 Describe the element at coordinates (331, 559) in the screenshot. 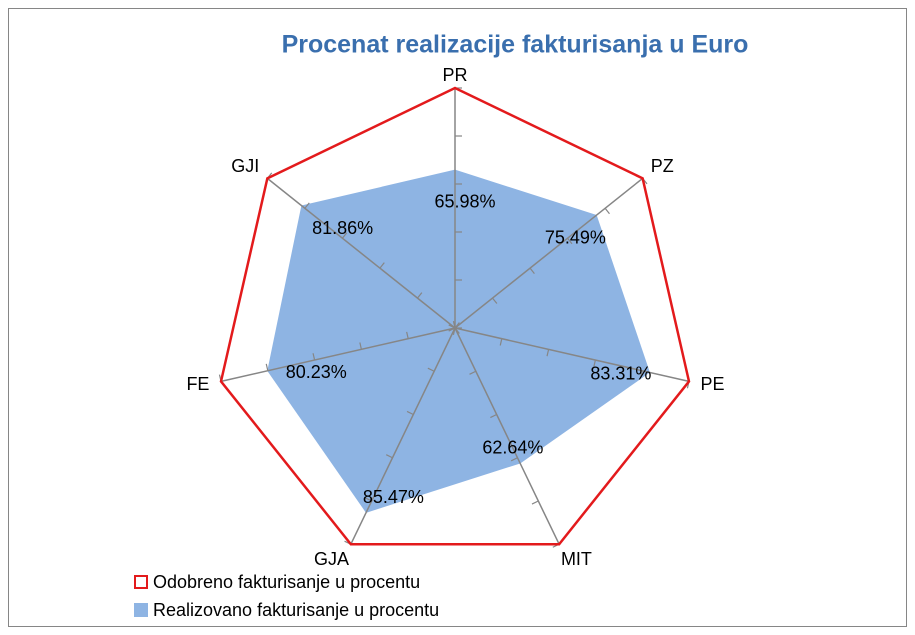

I see `category-label: GJA` at that location.